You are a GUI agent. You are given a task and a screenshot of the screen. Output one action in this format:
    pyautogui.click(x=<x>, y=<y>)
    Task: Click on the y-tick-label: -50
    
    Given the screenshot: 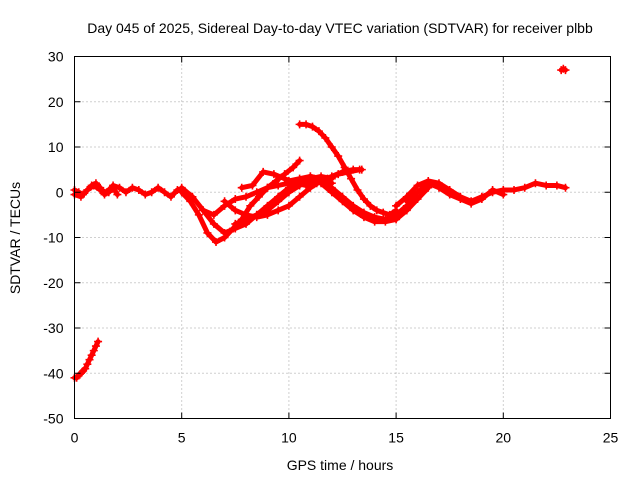 What is the action you would take?
    pyautogui.click(x=53, y=419)
    